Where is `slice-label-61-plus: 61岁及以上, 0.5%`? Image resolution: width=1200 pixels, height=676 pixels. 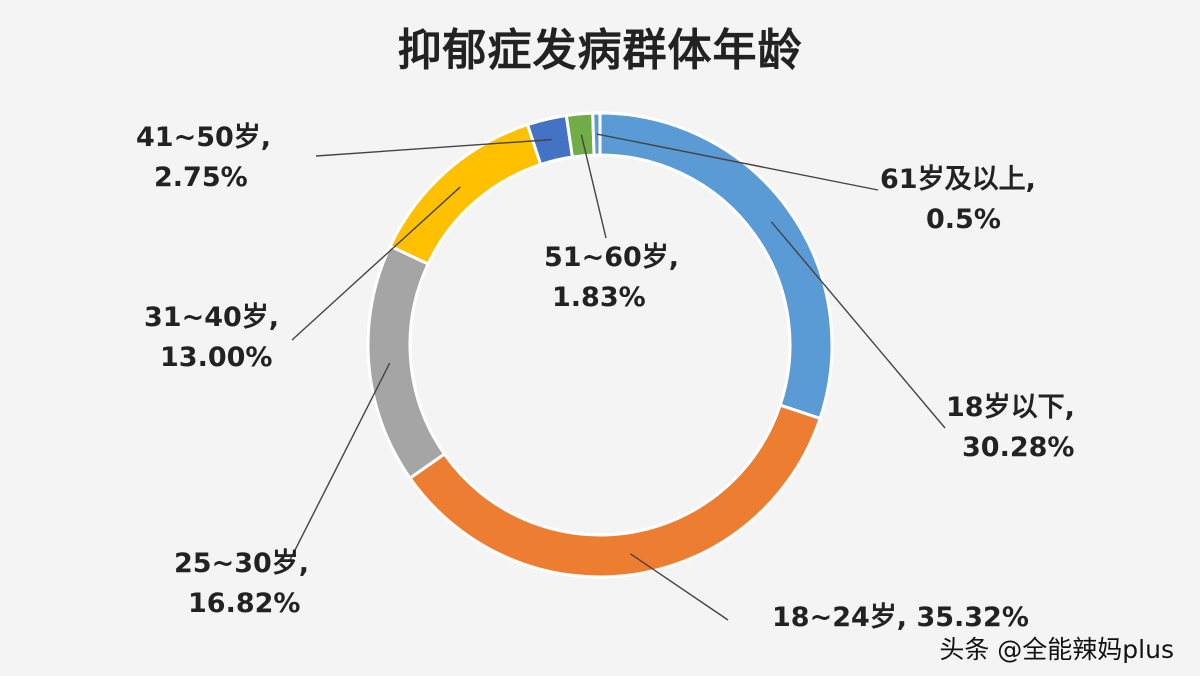
slice-label-61-plus: 61岁及以上, 0.5% is located at coordinates (958, 199).